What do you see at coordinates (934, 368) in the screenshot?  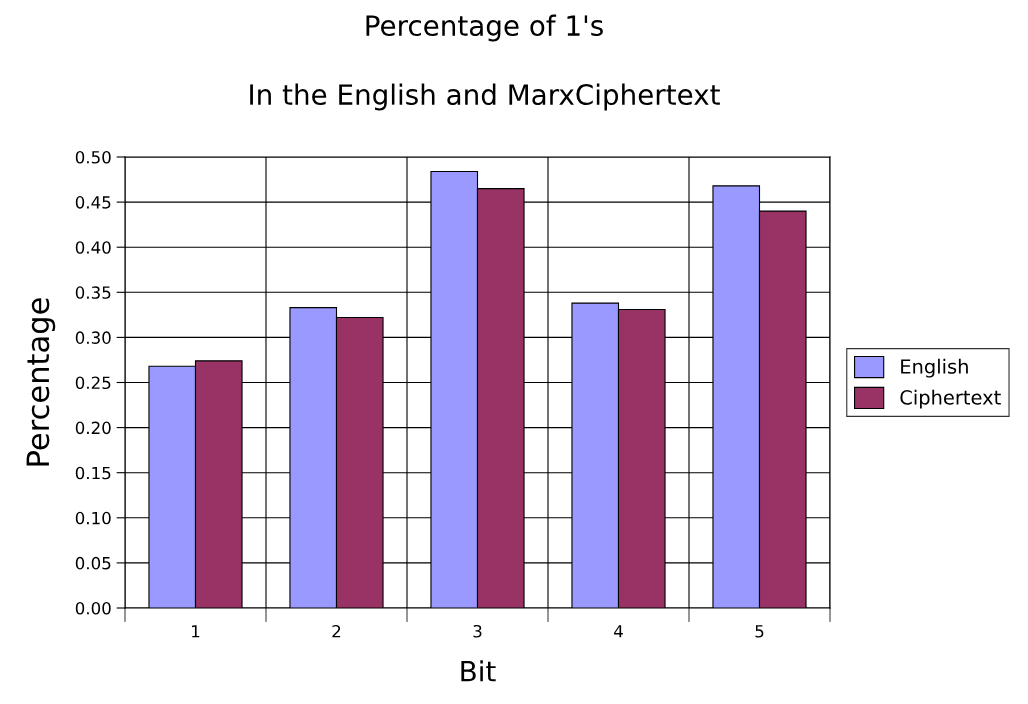 I see `legend-label: English` at bounding box center [934, 368].